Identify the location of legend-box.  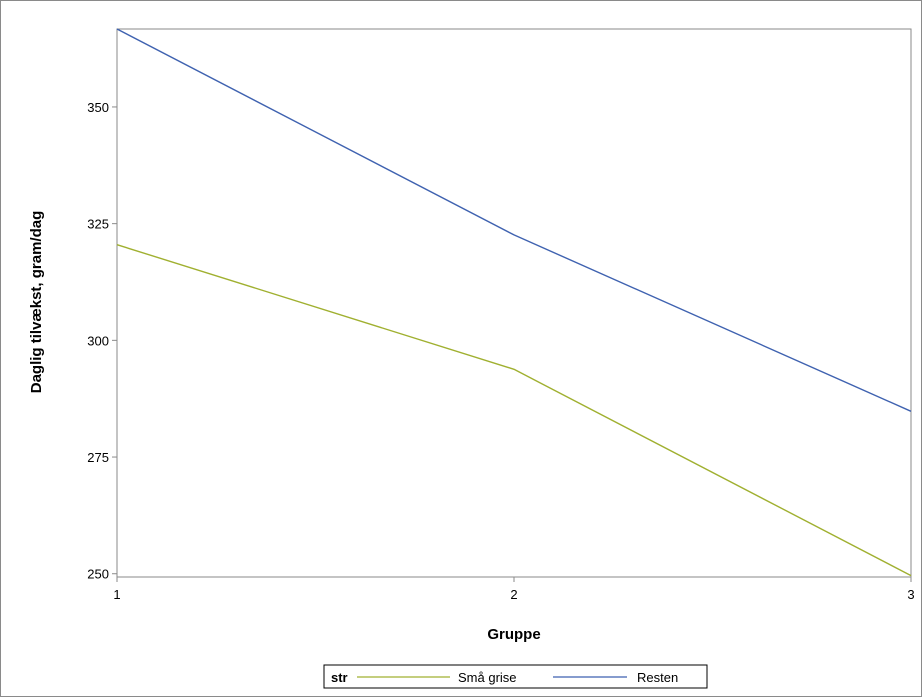
(515, 676).